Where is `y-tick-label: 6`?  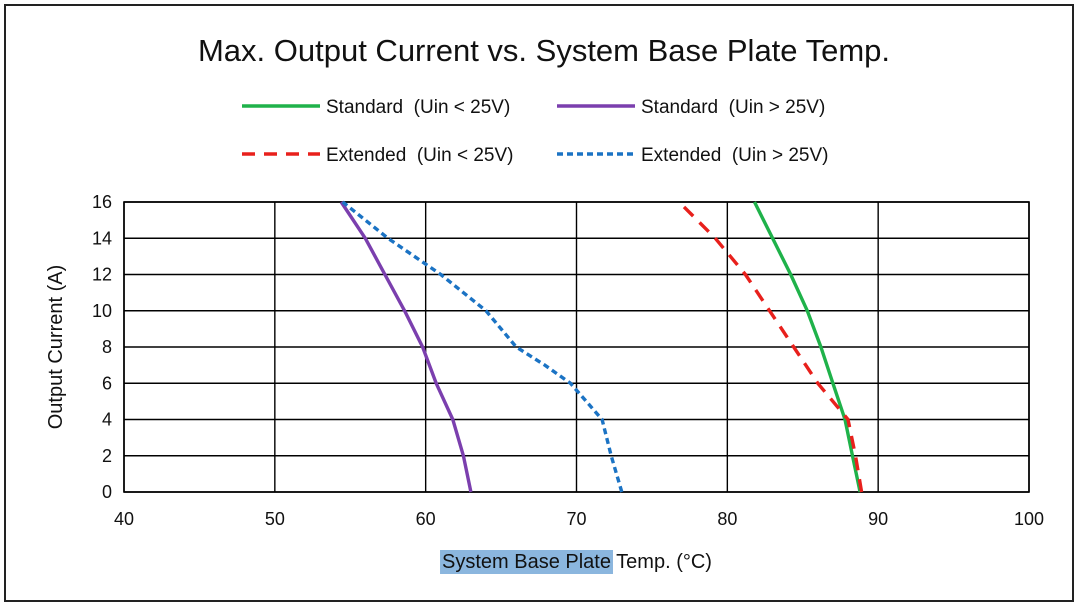
y-tick-label: 6 is located at coordinates (107, 383).